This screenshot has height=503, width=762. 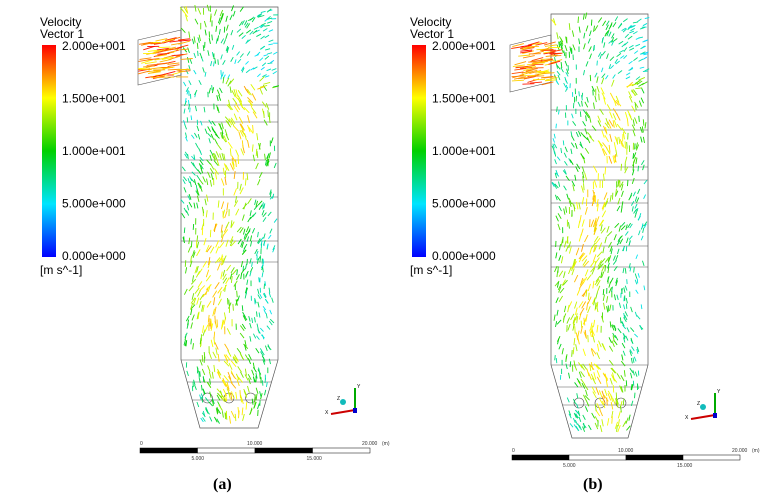 I want to click on legend-title: Velocity, so click(x=430, y=22).